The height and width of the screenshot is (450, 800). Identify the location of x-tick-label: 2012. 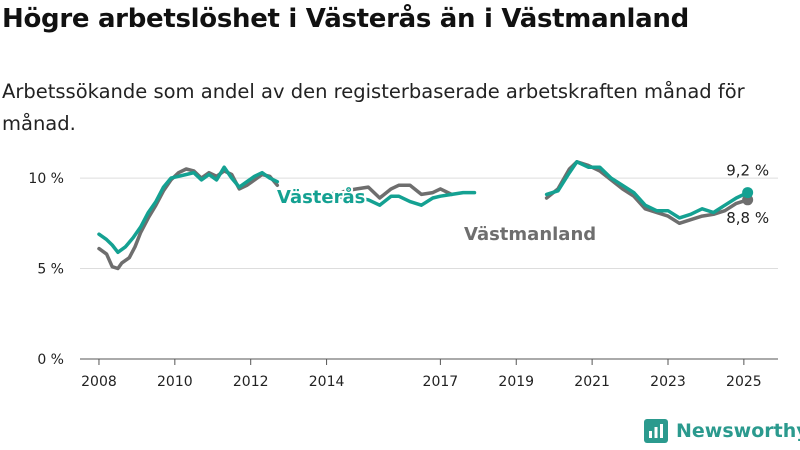
(251, 382).